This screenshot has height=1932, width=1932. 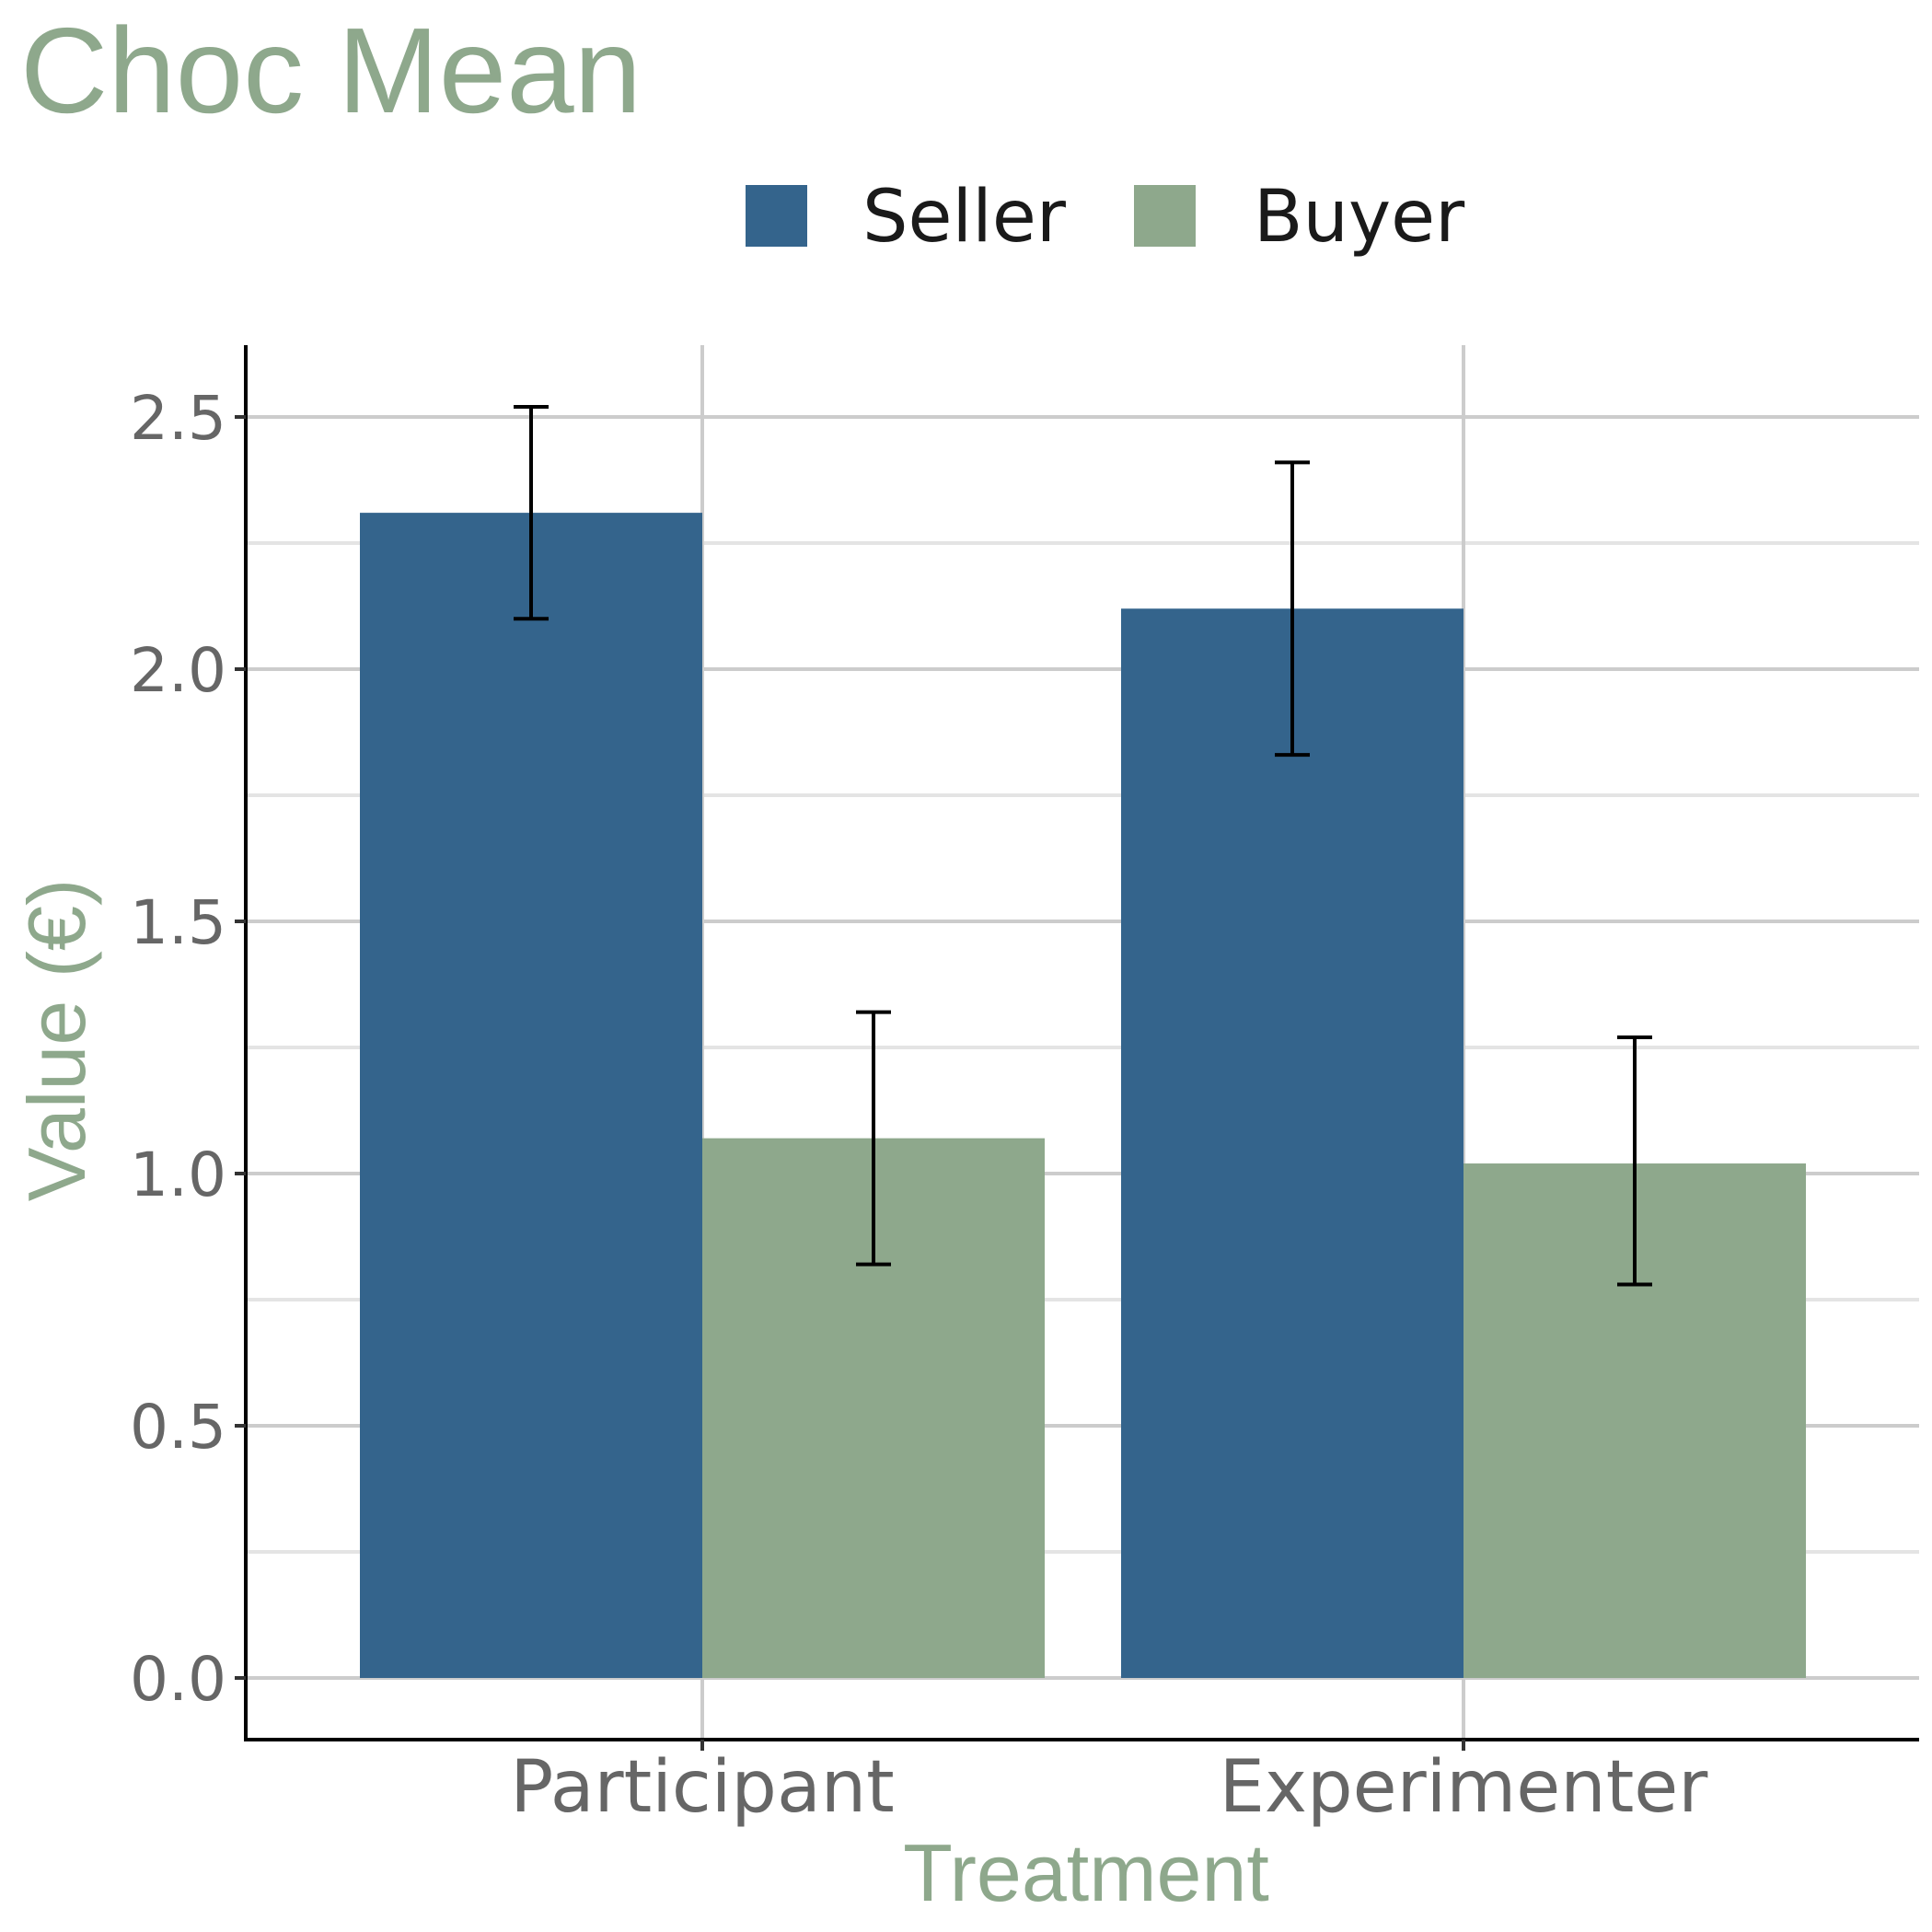 What do you see at coordinates (178, 671) in the screenshot?
I see `y-tick-label: 2.0` at bounding box center [178, 671].